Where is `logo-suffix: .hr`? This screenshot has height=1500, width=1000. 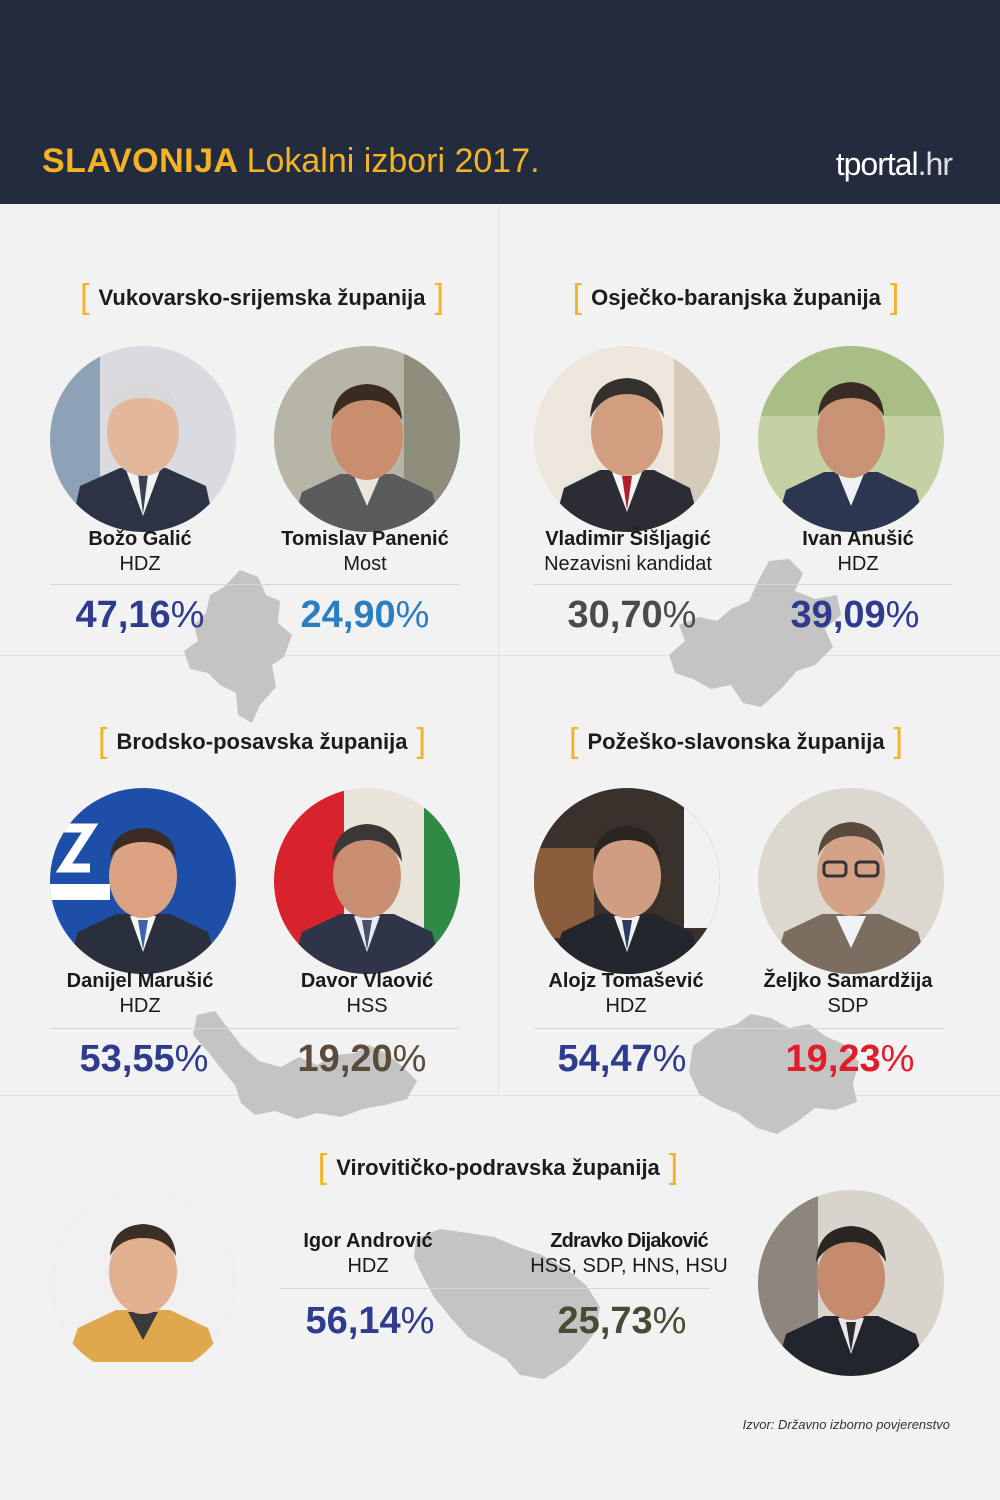 logo-suffix: .hr is located at coordinates (935, 164).